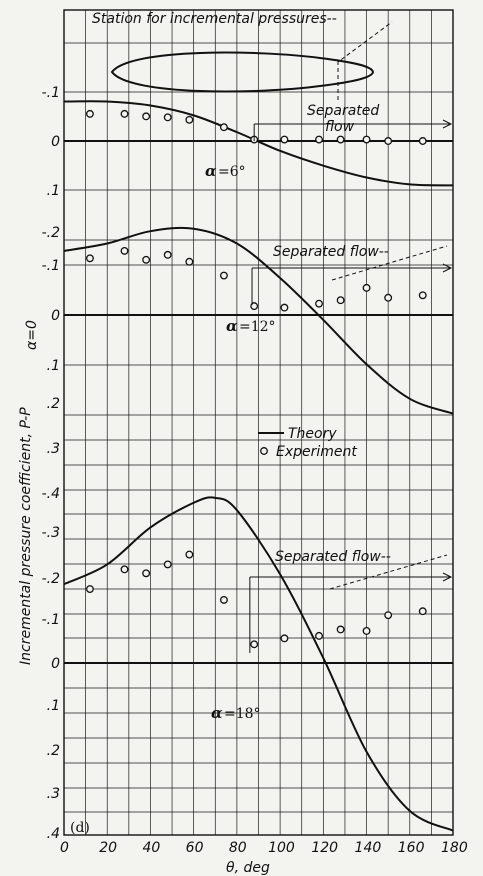 This screenshot has height=876, width=483. Describe the element at coordinates (53, 834) in the screenshot. I see `y-tick-label: .4` at that location.